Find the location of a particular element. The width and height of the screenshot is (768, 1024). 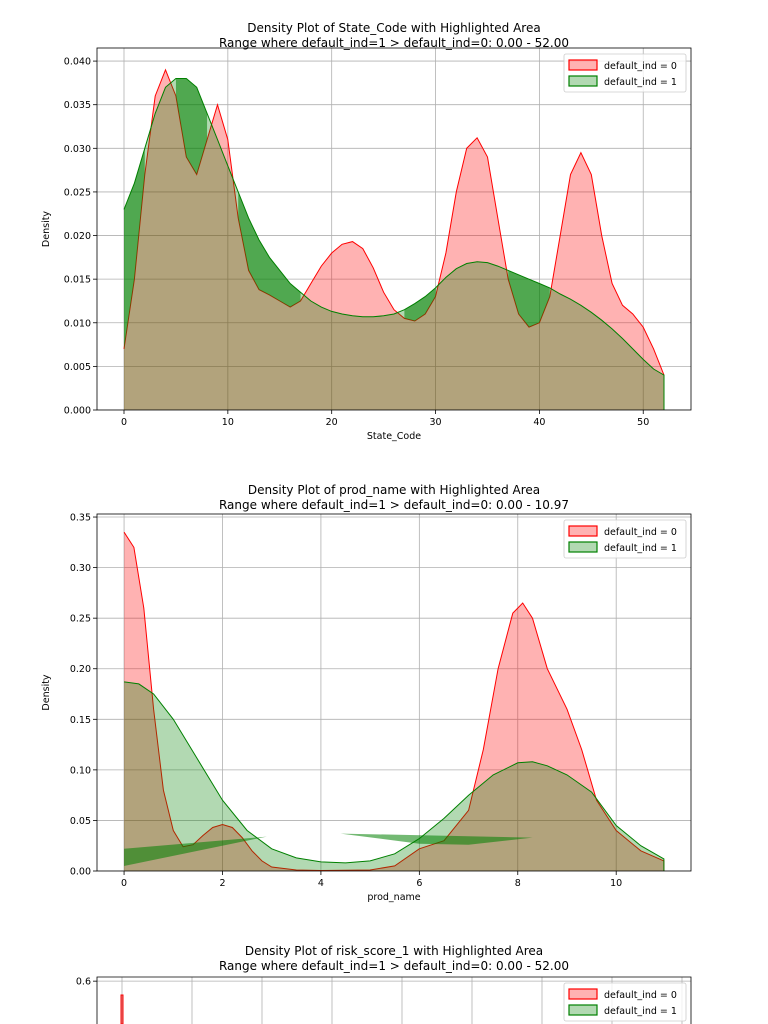

density-spike-red is located at coordinates (122, 1009).